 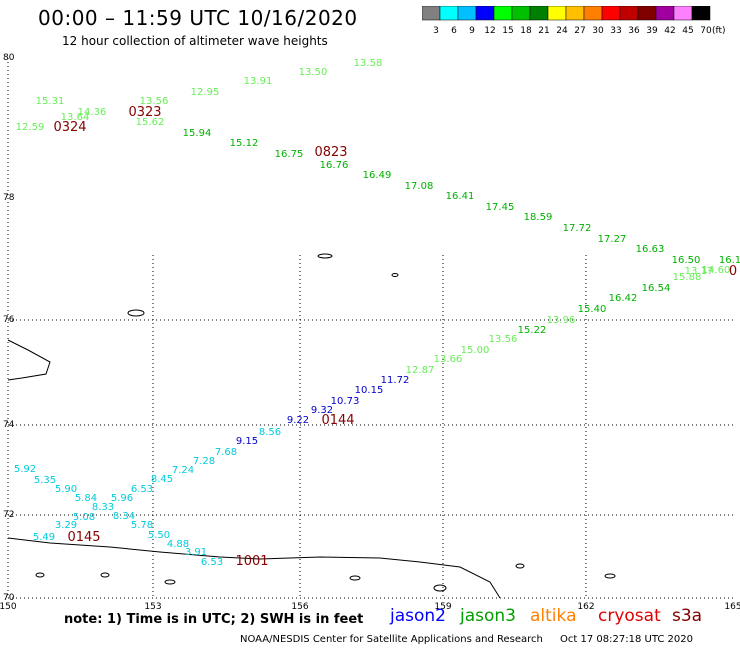 I want to click on wave-height-label: 12.95, so click(x=205, y=92).